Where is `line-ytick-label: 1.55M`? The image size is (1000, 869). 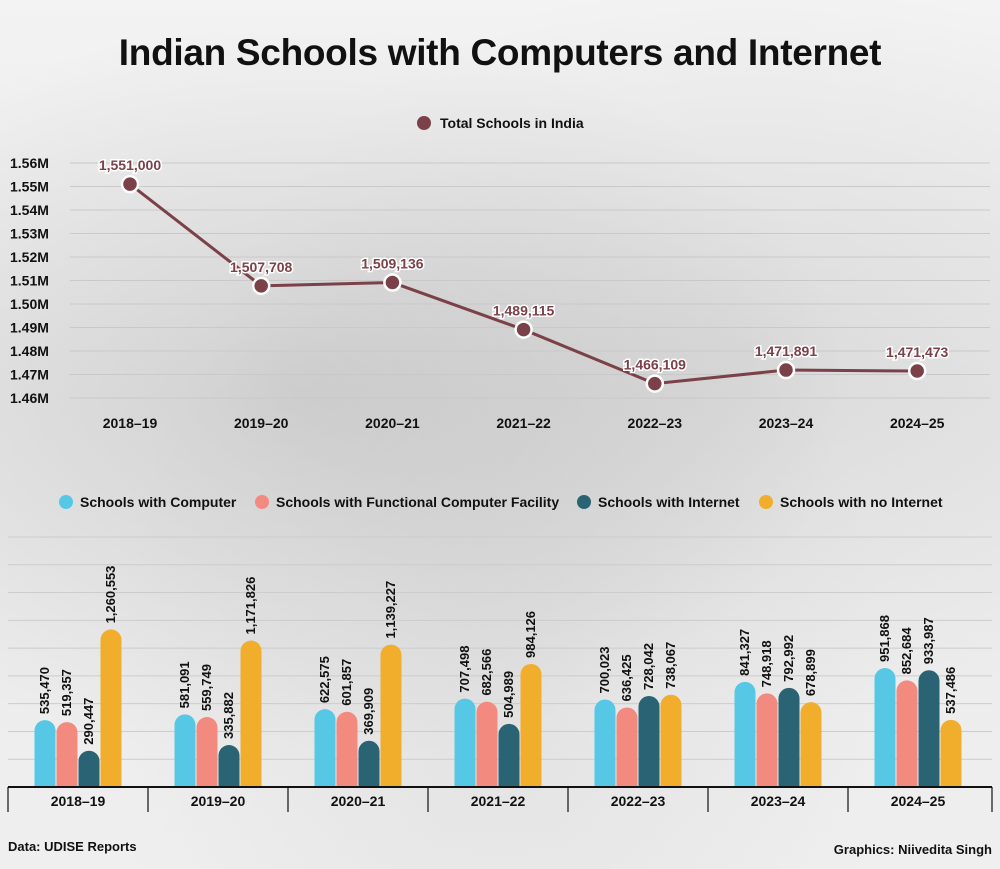 line-ytick-label: 1.55M is located at coordinates (29, 187).